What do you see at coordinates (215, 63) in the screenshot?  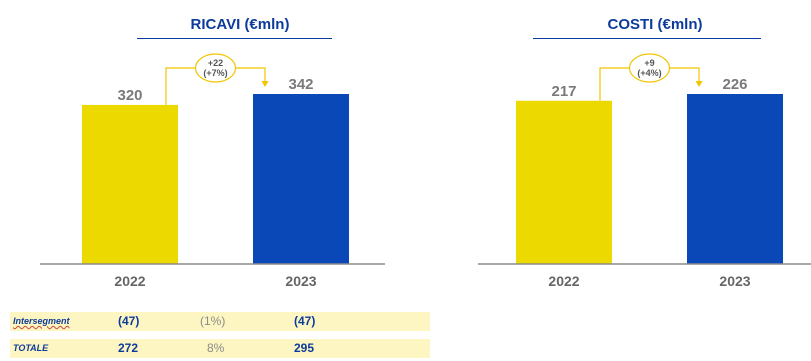 I see `ricavi-delta-value: +22` at bounding box center [215, 63].